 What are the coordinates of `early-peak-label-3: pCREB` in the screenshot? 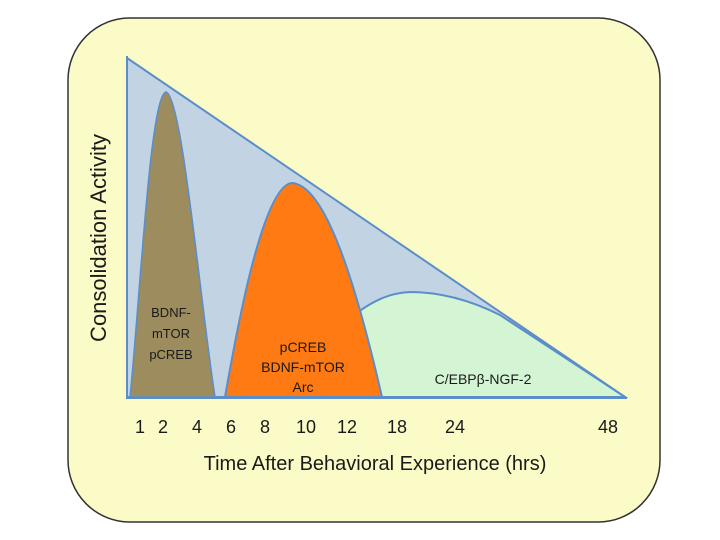 It's located at (170, 354).